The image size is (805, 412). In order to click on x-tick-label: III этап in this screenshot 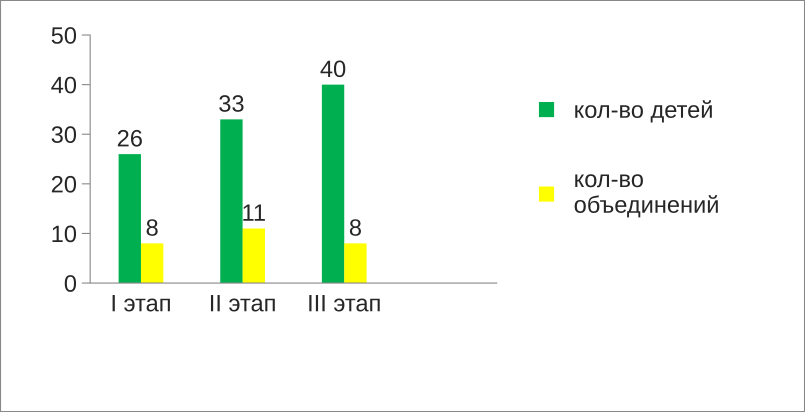, I will do `click(344, 303)`.